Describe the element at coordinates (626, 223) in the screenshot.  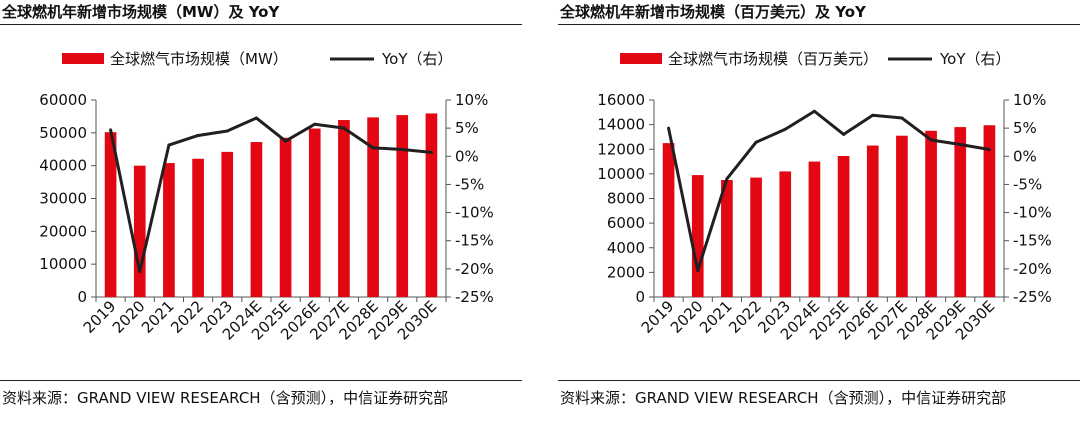
I see `y-left-tick-label: 6000` at that location.